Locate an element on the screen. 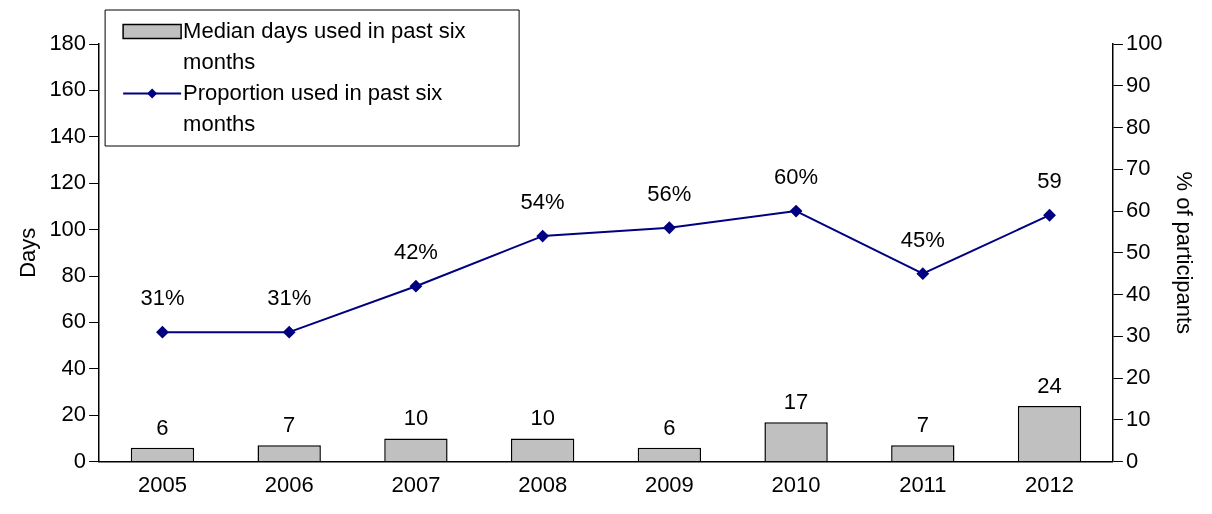  y2-tick-label: 0 is located at coordinates (1132, 460).